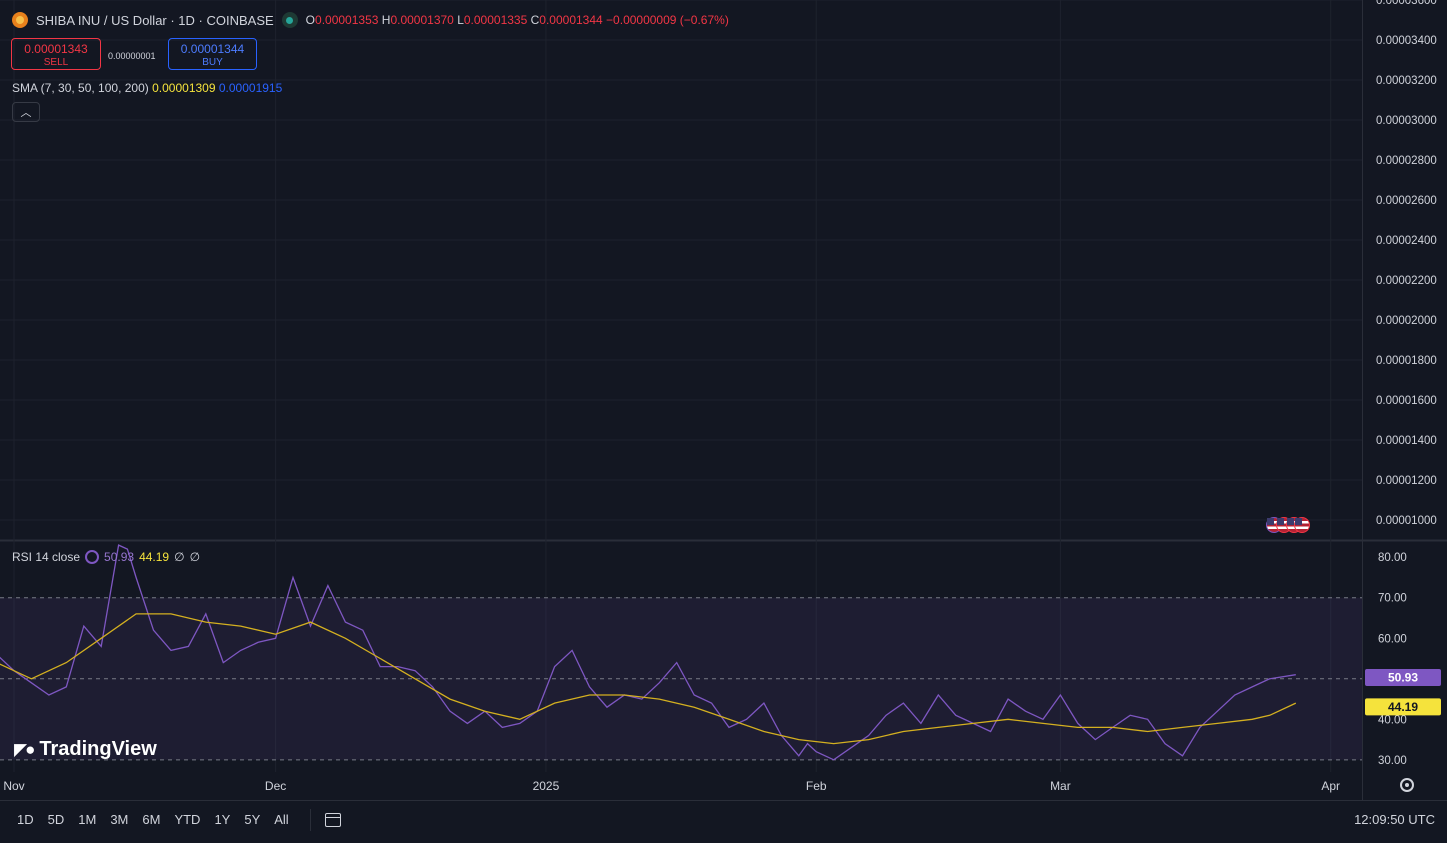  Describe the element at coordinates (1288, 526) in the screenshot. I see `economic-events` at that location.